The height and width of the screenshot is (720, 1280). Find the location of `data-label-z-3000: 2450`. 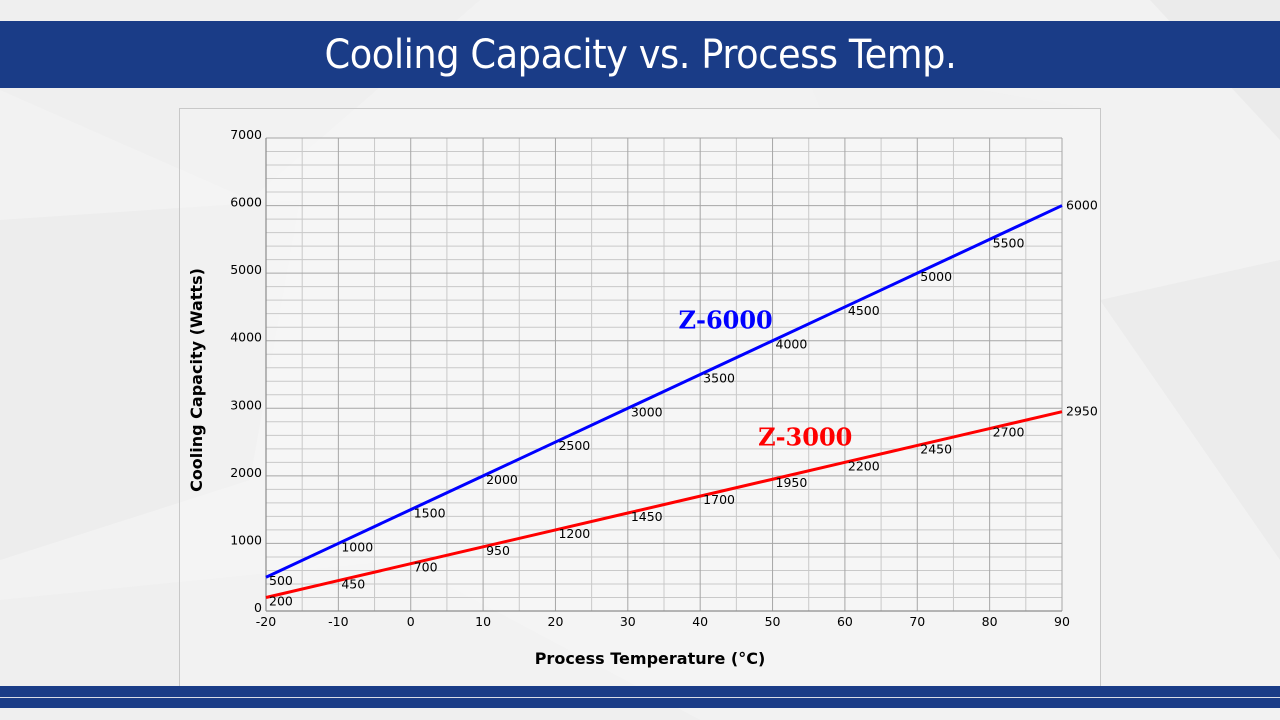

data-label-z-3000: 2450 is located at coordinates (936, 448).